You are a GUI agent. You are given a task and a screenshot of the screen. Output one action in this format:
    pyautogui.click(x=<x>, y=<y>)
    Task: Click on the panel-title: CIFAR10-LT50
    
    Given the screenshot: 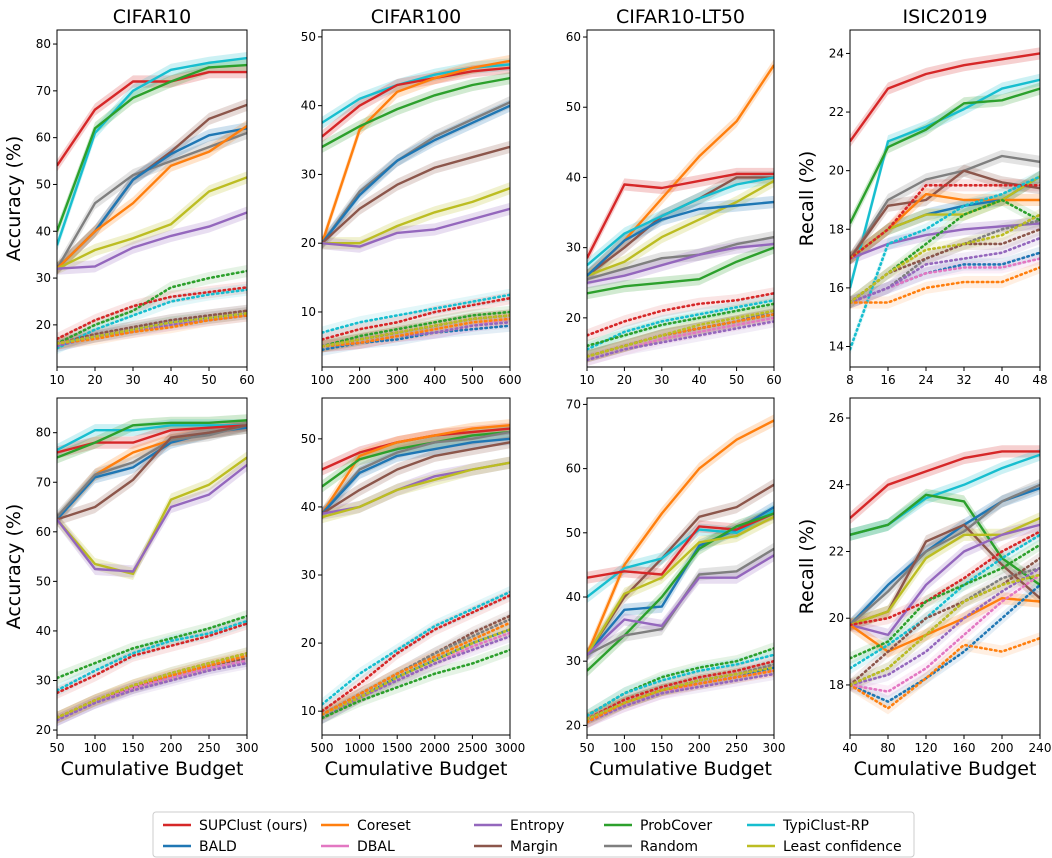 What is the action you would take?
    pyautogui.click(x=680, y=17)
    